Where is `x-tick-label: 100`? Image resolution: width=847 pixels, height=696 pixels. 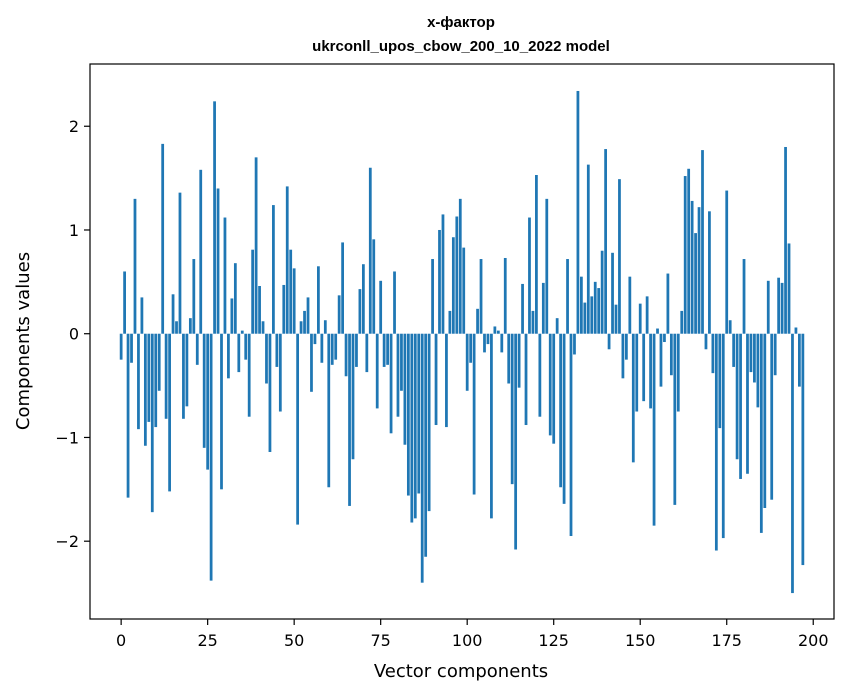 x-tick-label: 100 is located at coordinates (467, 640).